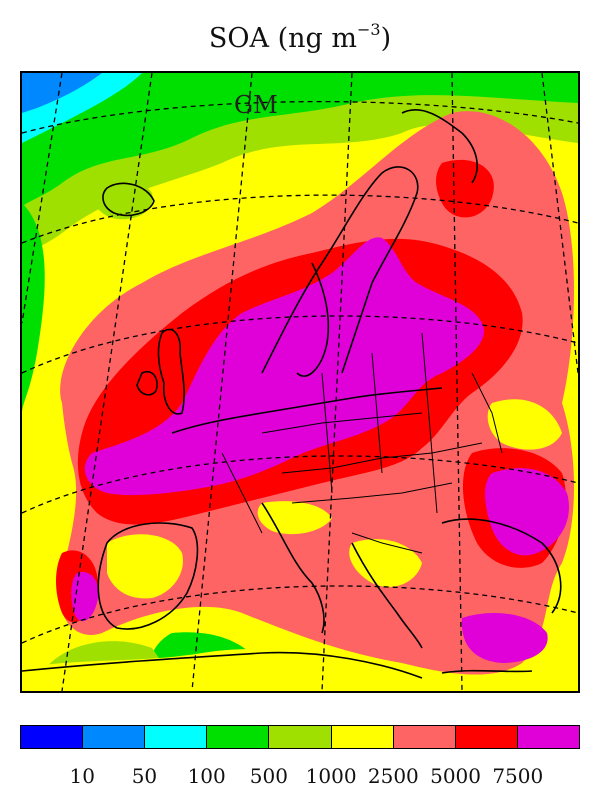  Describe the element at coordinates (82, 776) in the screenshot. I see `colorbar-tick-label: 10` at that location.